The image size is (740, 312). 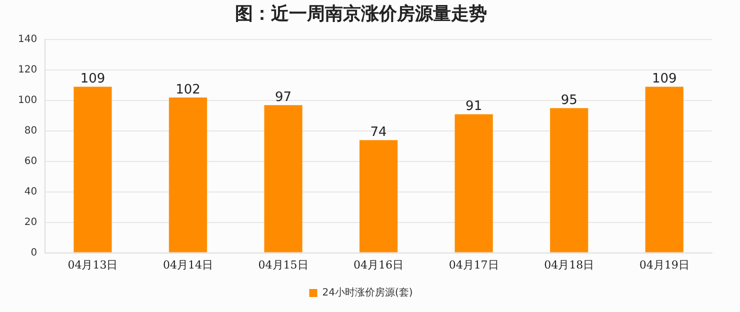 I want to click on data-label: 97, so click(x=283, y=97).